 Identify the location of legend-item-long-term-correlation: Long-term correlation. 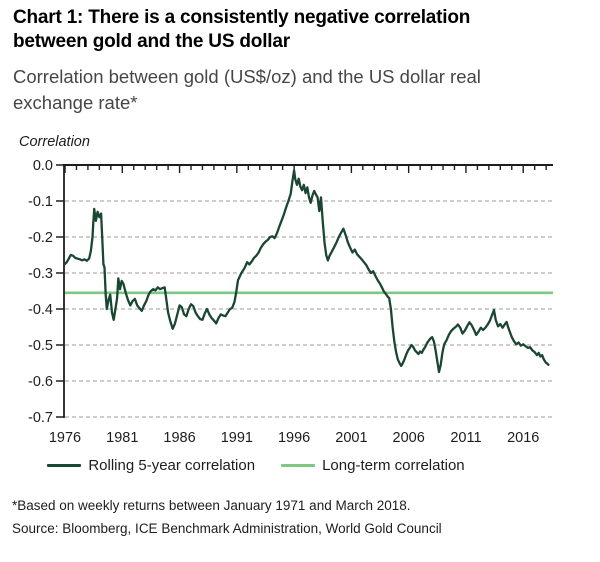
(373, 465).